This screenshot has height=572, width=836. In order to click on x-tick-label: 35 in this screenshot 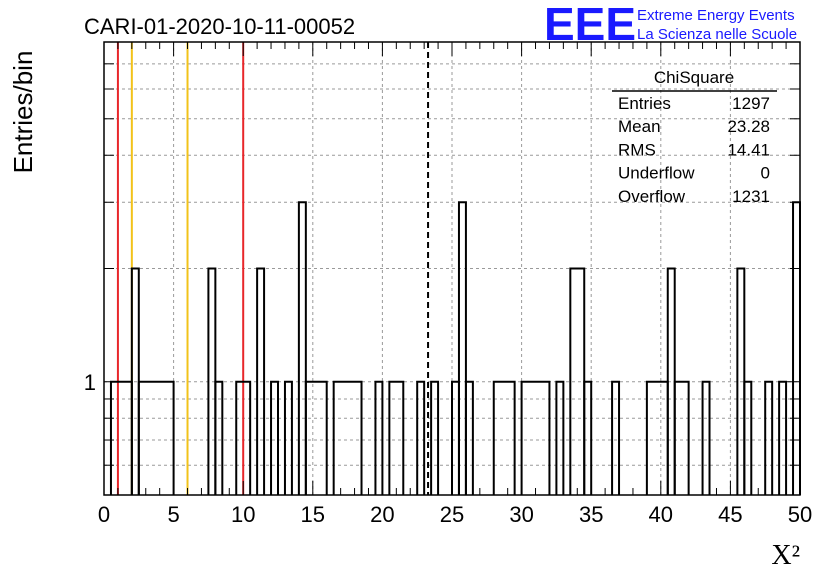, I will do `click(591, 514)`.